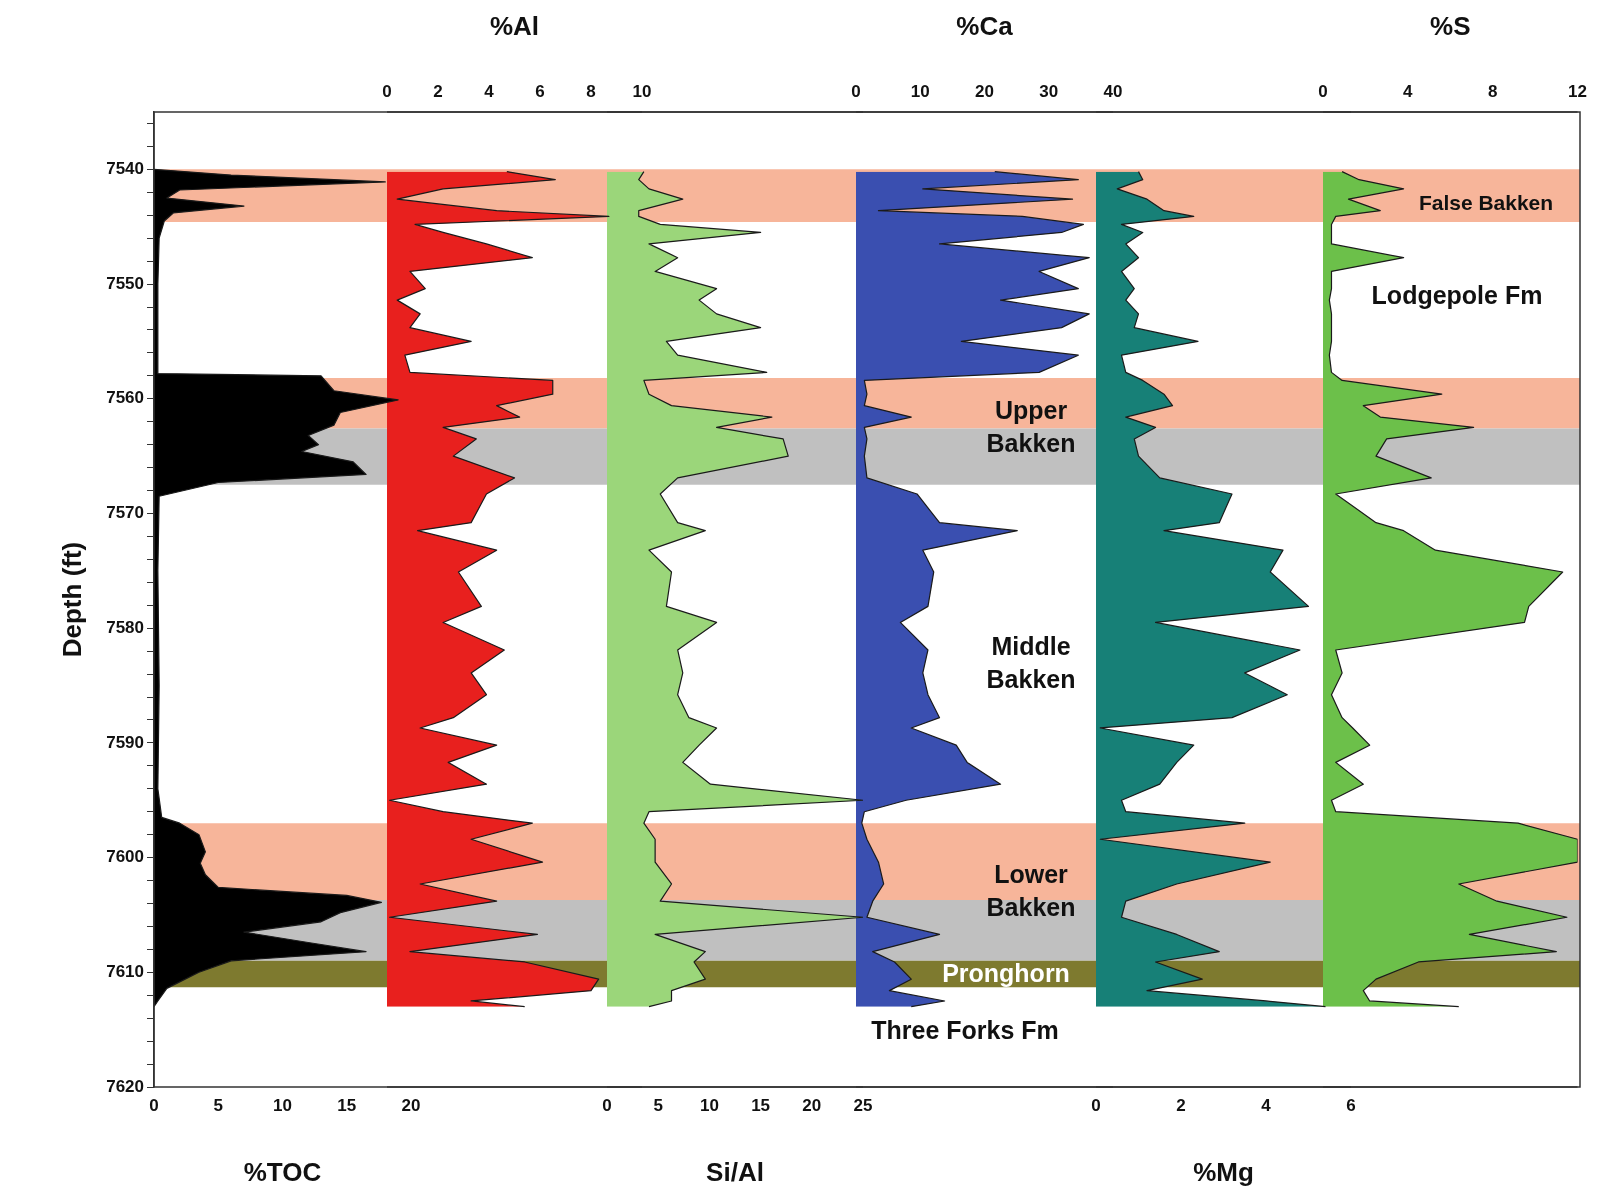 The height and width of the screenshot is (1193, 1598). What do you see at coordinates (1351, 1105) in the screenshot?
I see `x-tick-label: 6` at bounding box center [1351, 1105].